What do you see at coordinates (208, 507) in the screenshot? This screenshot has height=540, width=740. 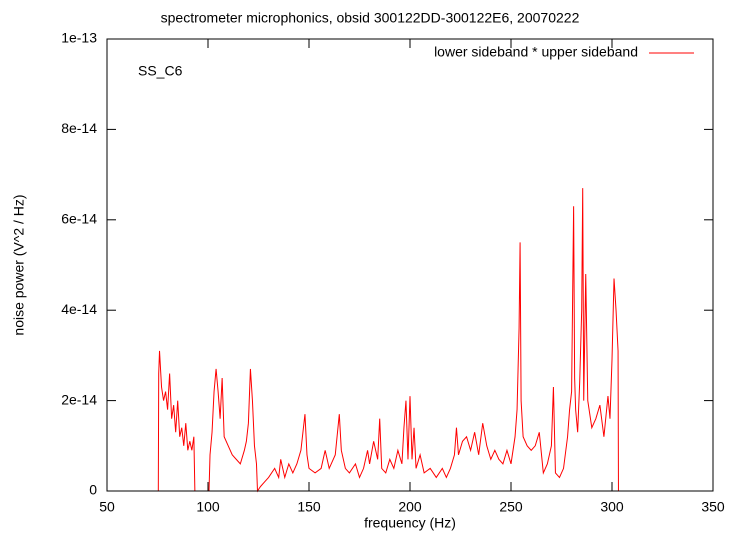 I see `x-tick-label: 100` at bounding box center [208, 507].